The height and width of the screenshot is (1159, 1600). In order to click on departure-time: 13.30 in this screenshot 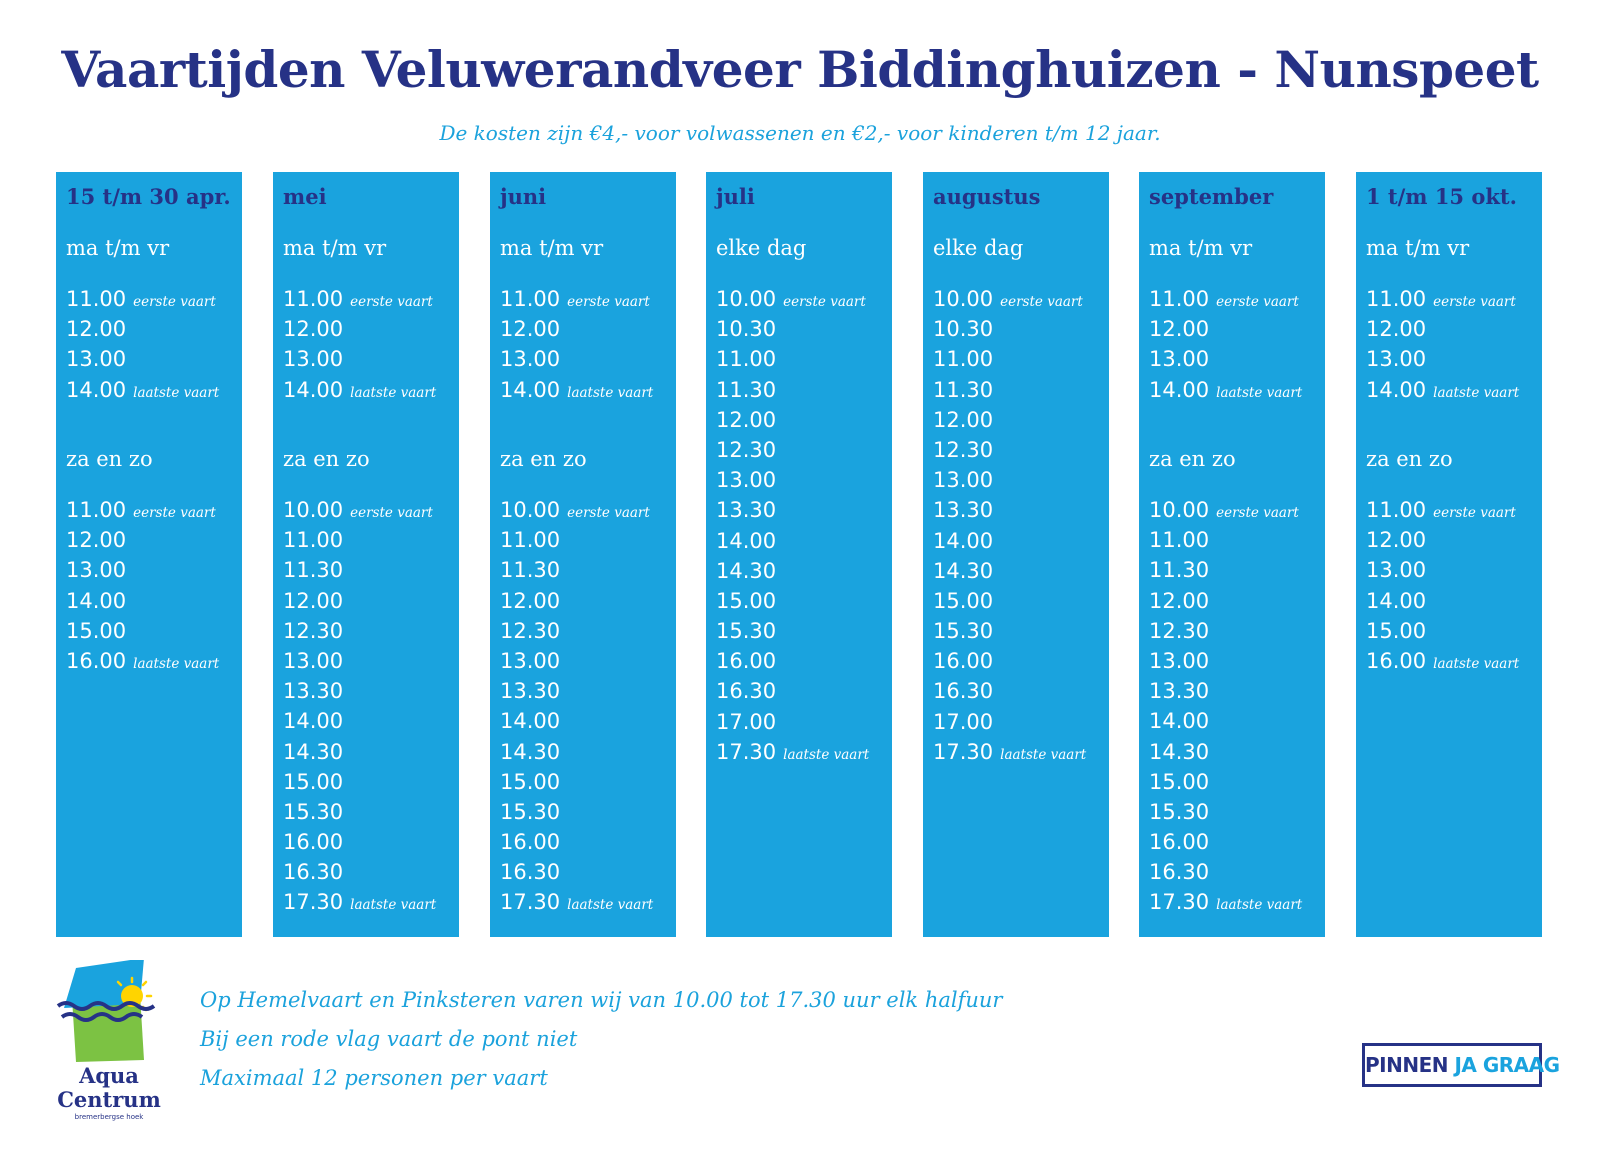, I will do `click(313, 691)`.